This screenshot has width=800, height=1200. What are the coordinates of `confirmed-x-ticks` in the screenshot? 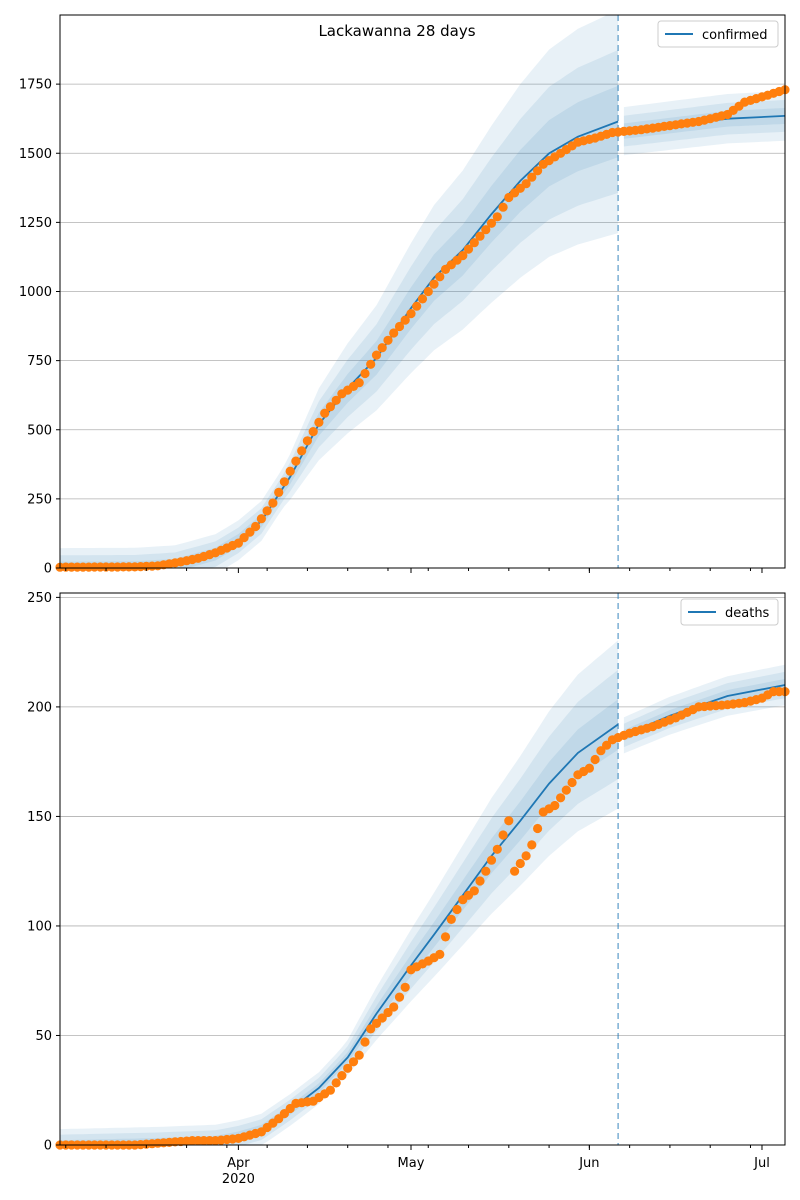 It's located at (414, 570).